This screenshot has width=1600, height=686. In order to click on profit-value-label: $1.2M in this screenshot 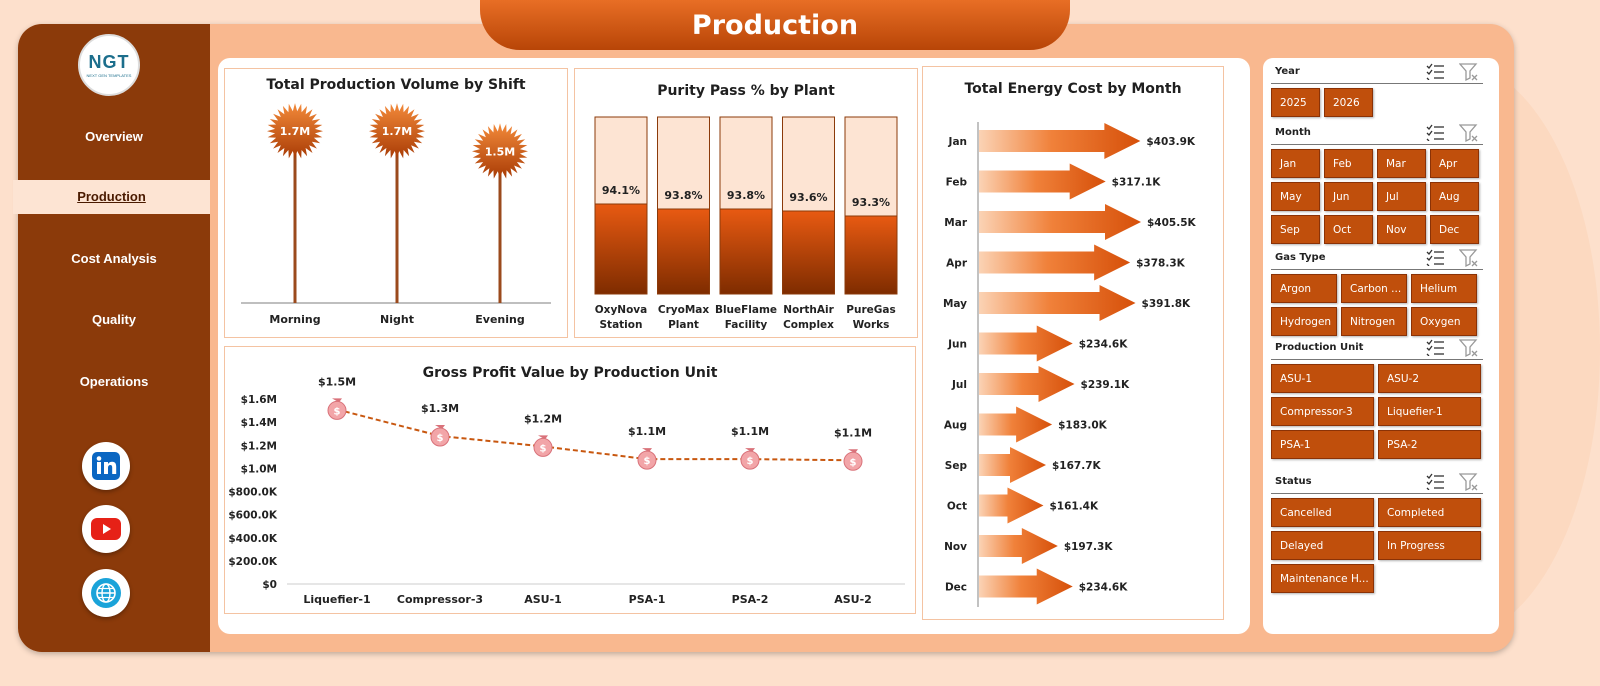, I will do `click(543, 418)`.